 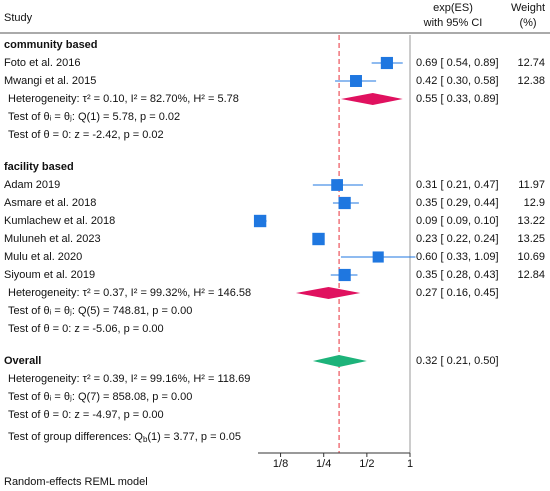 I want to click on test-homogeneity: Test of θᵢ = θⱼ: Q(5) = 748.81, p = 0.00, so click(x=100, y=311).